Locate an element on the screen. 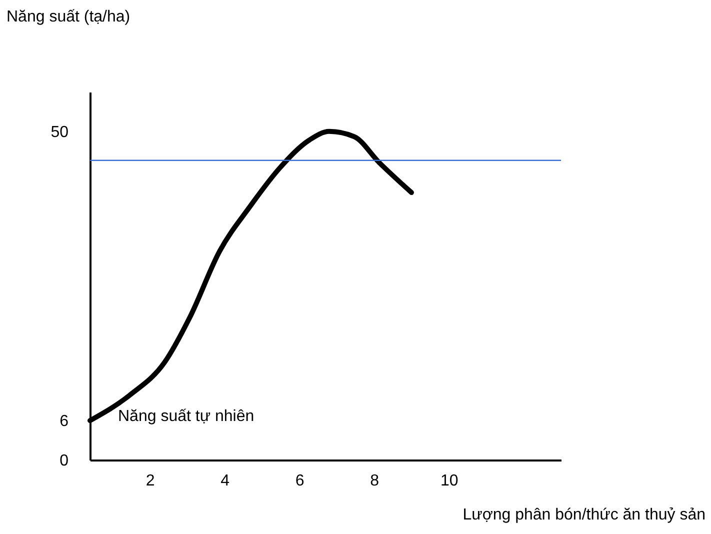 Image resolution: width=711 pixels, height=534 pixels. x-tick-label: 4 is located at coordinates (225, 481).